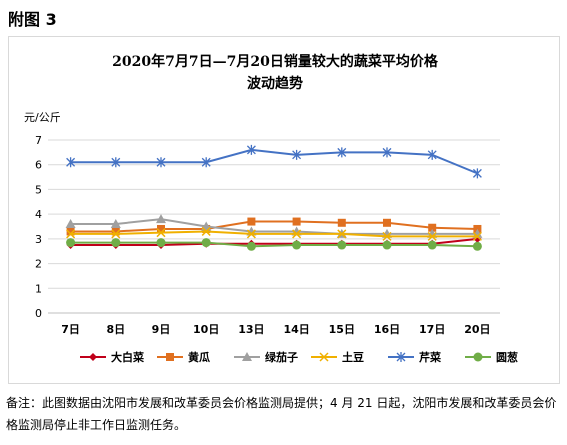 Image resolution: width=567 pixels, height=445 pixels. I want to click on y-tick-label: 1, so click(38, 288).